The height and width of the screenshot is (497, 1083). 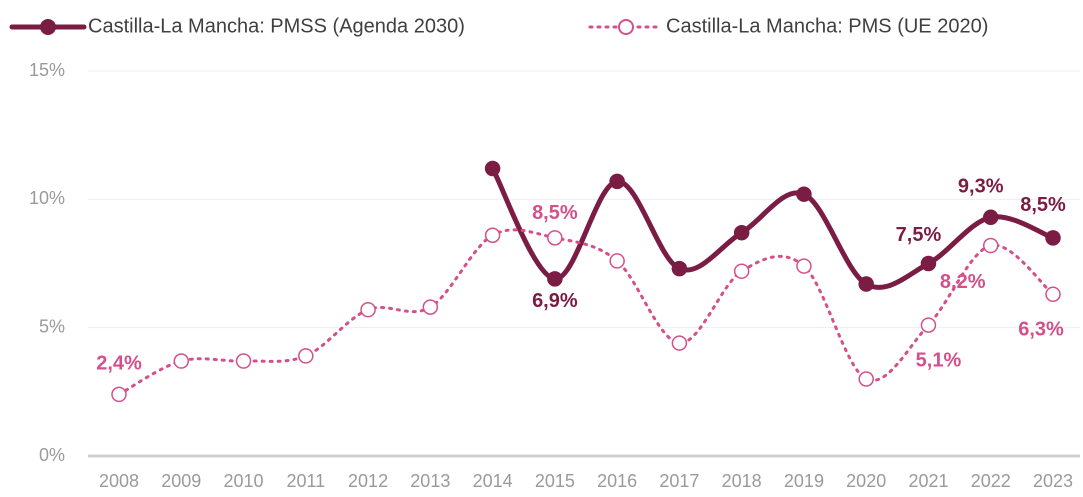 What do you see at coordinates (555, 481) in the screenshot?
I see `x-tick-label: 2015` at bounding box center [555, 481].